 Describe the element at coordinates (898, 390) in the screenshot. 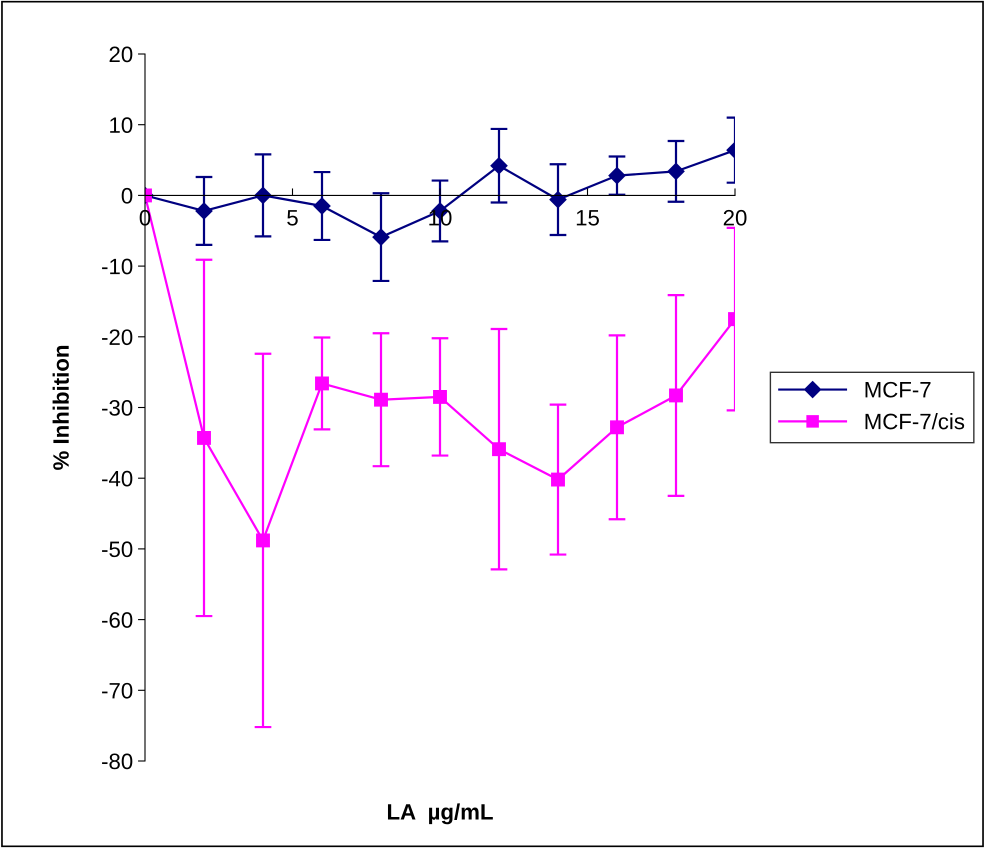

I see `legend-label: MCF-7` at that location.